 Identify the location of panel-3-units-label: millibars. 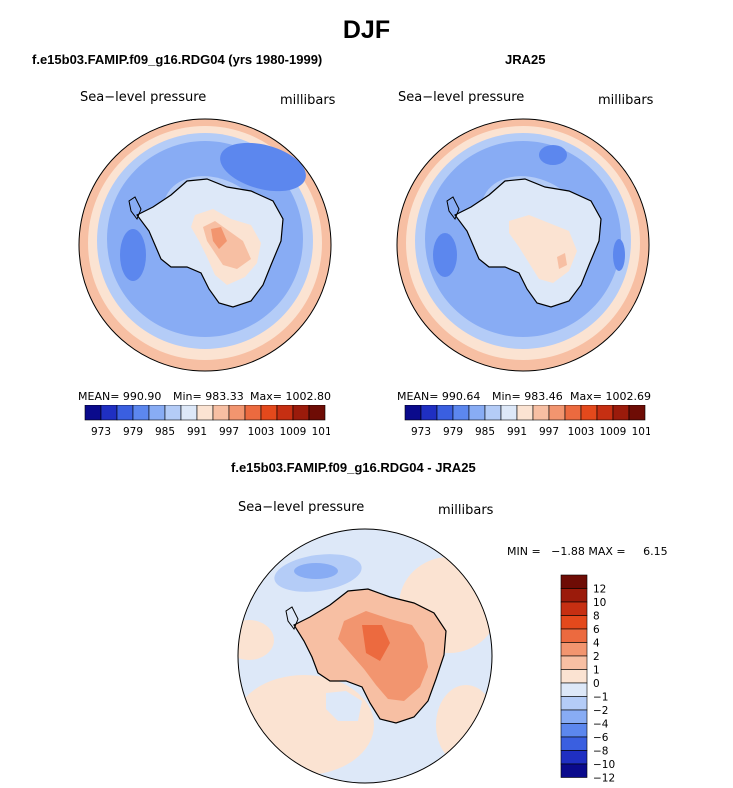
(466, 510).